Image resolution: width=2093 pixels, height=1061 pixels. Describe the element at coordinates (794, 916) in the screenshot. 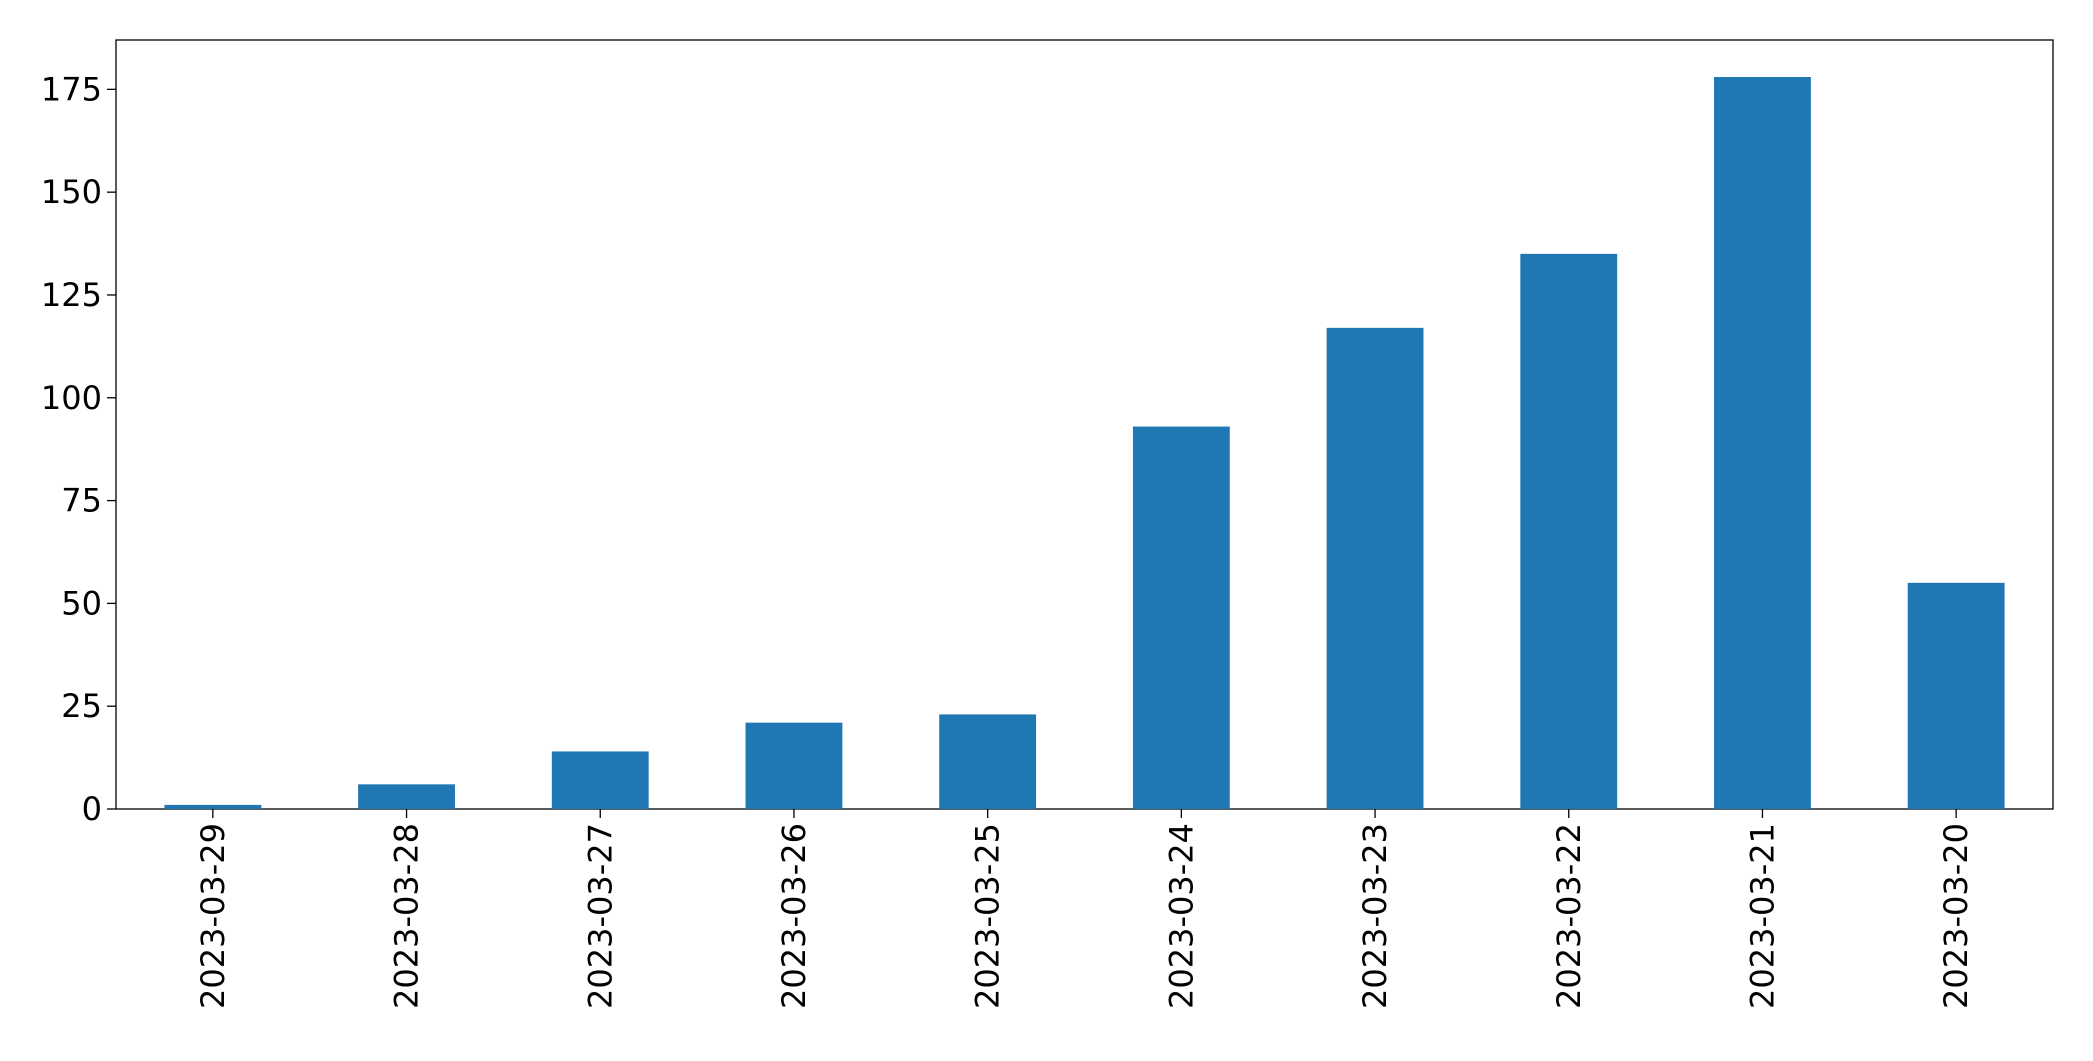

I see `x-tick-label: 2023-03-26` at that location.